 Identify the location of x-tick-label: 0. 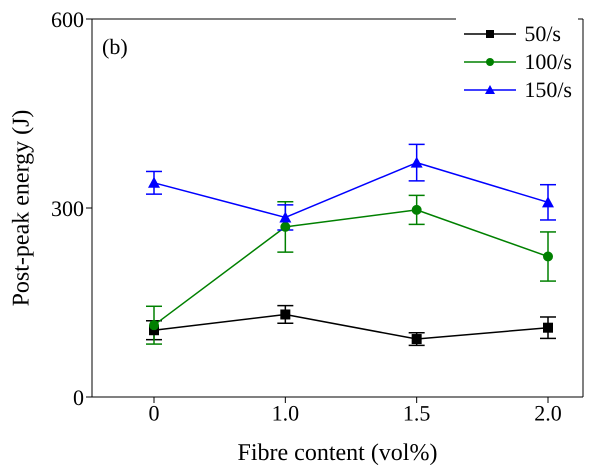
(154, 413).